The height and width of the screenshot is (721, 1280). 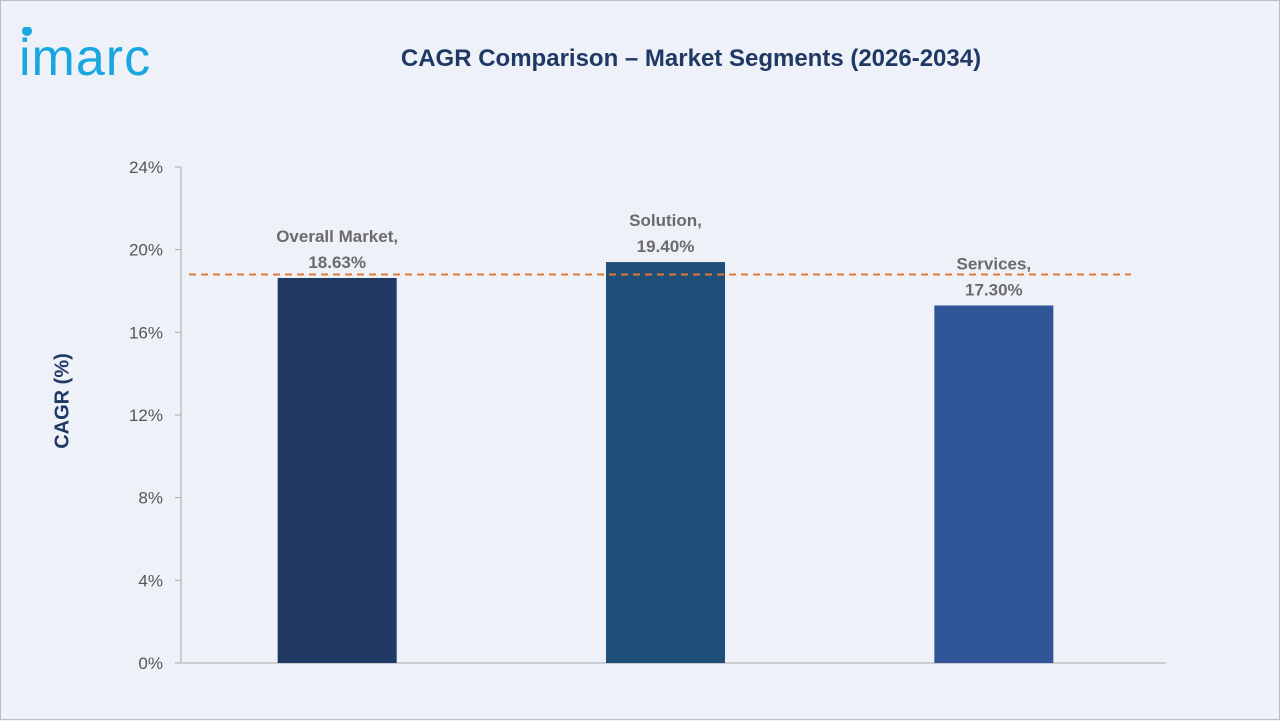 I want to click on data-label: Overall Market, 18.63%, so click(x=337, y=249).